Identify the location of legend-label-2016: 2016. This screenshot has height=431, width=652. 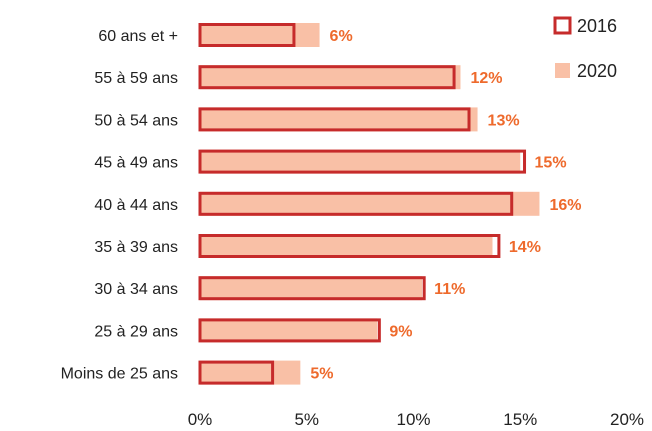
(597, 26).